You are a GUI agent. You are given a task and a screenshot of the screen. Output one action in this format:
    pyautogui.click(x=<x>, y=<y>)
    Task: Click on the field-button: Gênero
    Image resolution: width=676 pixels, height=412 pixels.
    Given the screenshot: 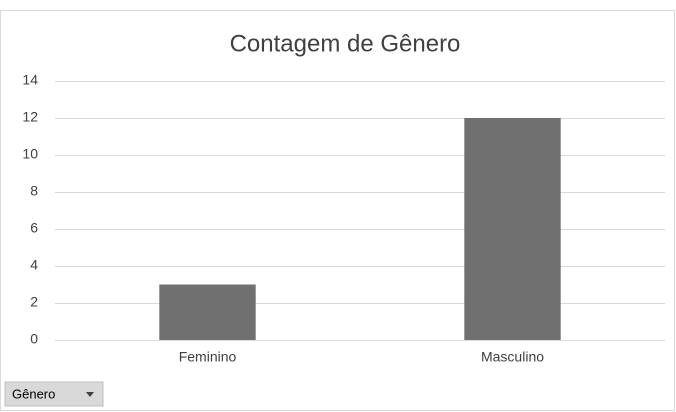 What is the action you would take?
    pyautogui.click(x=54, y=394)
    